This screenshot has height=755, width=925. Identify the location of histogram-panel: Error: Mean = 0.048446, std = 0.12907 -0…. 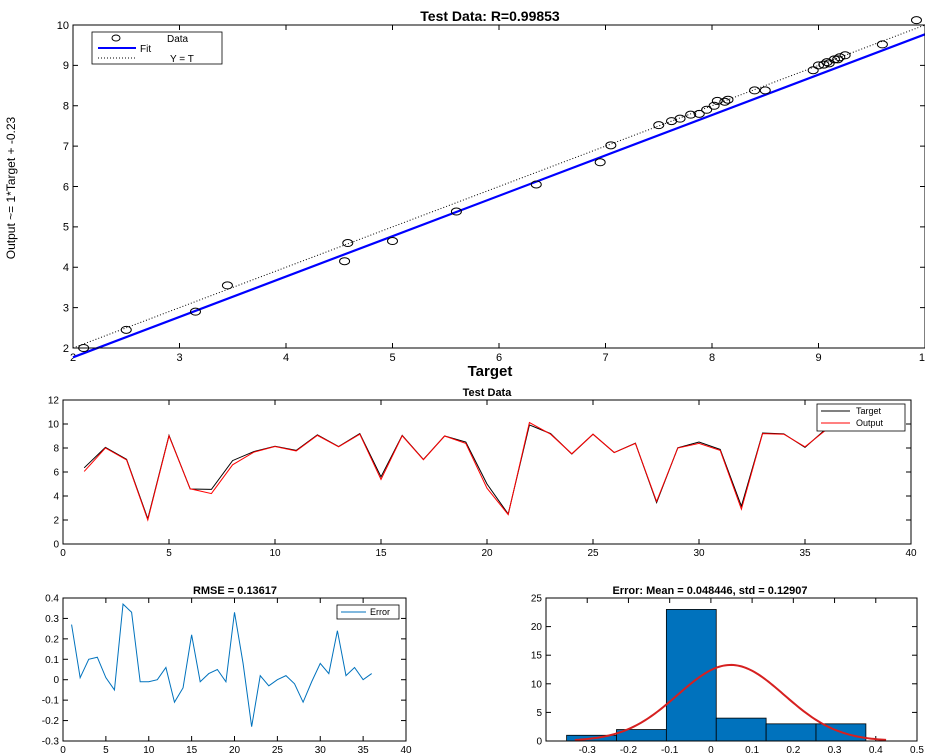
(728, 670).